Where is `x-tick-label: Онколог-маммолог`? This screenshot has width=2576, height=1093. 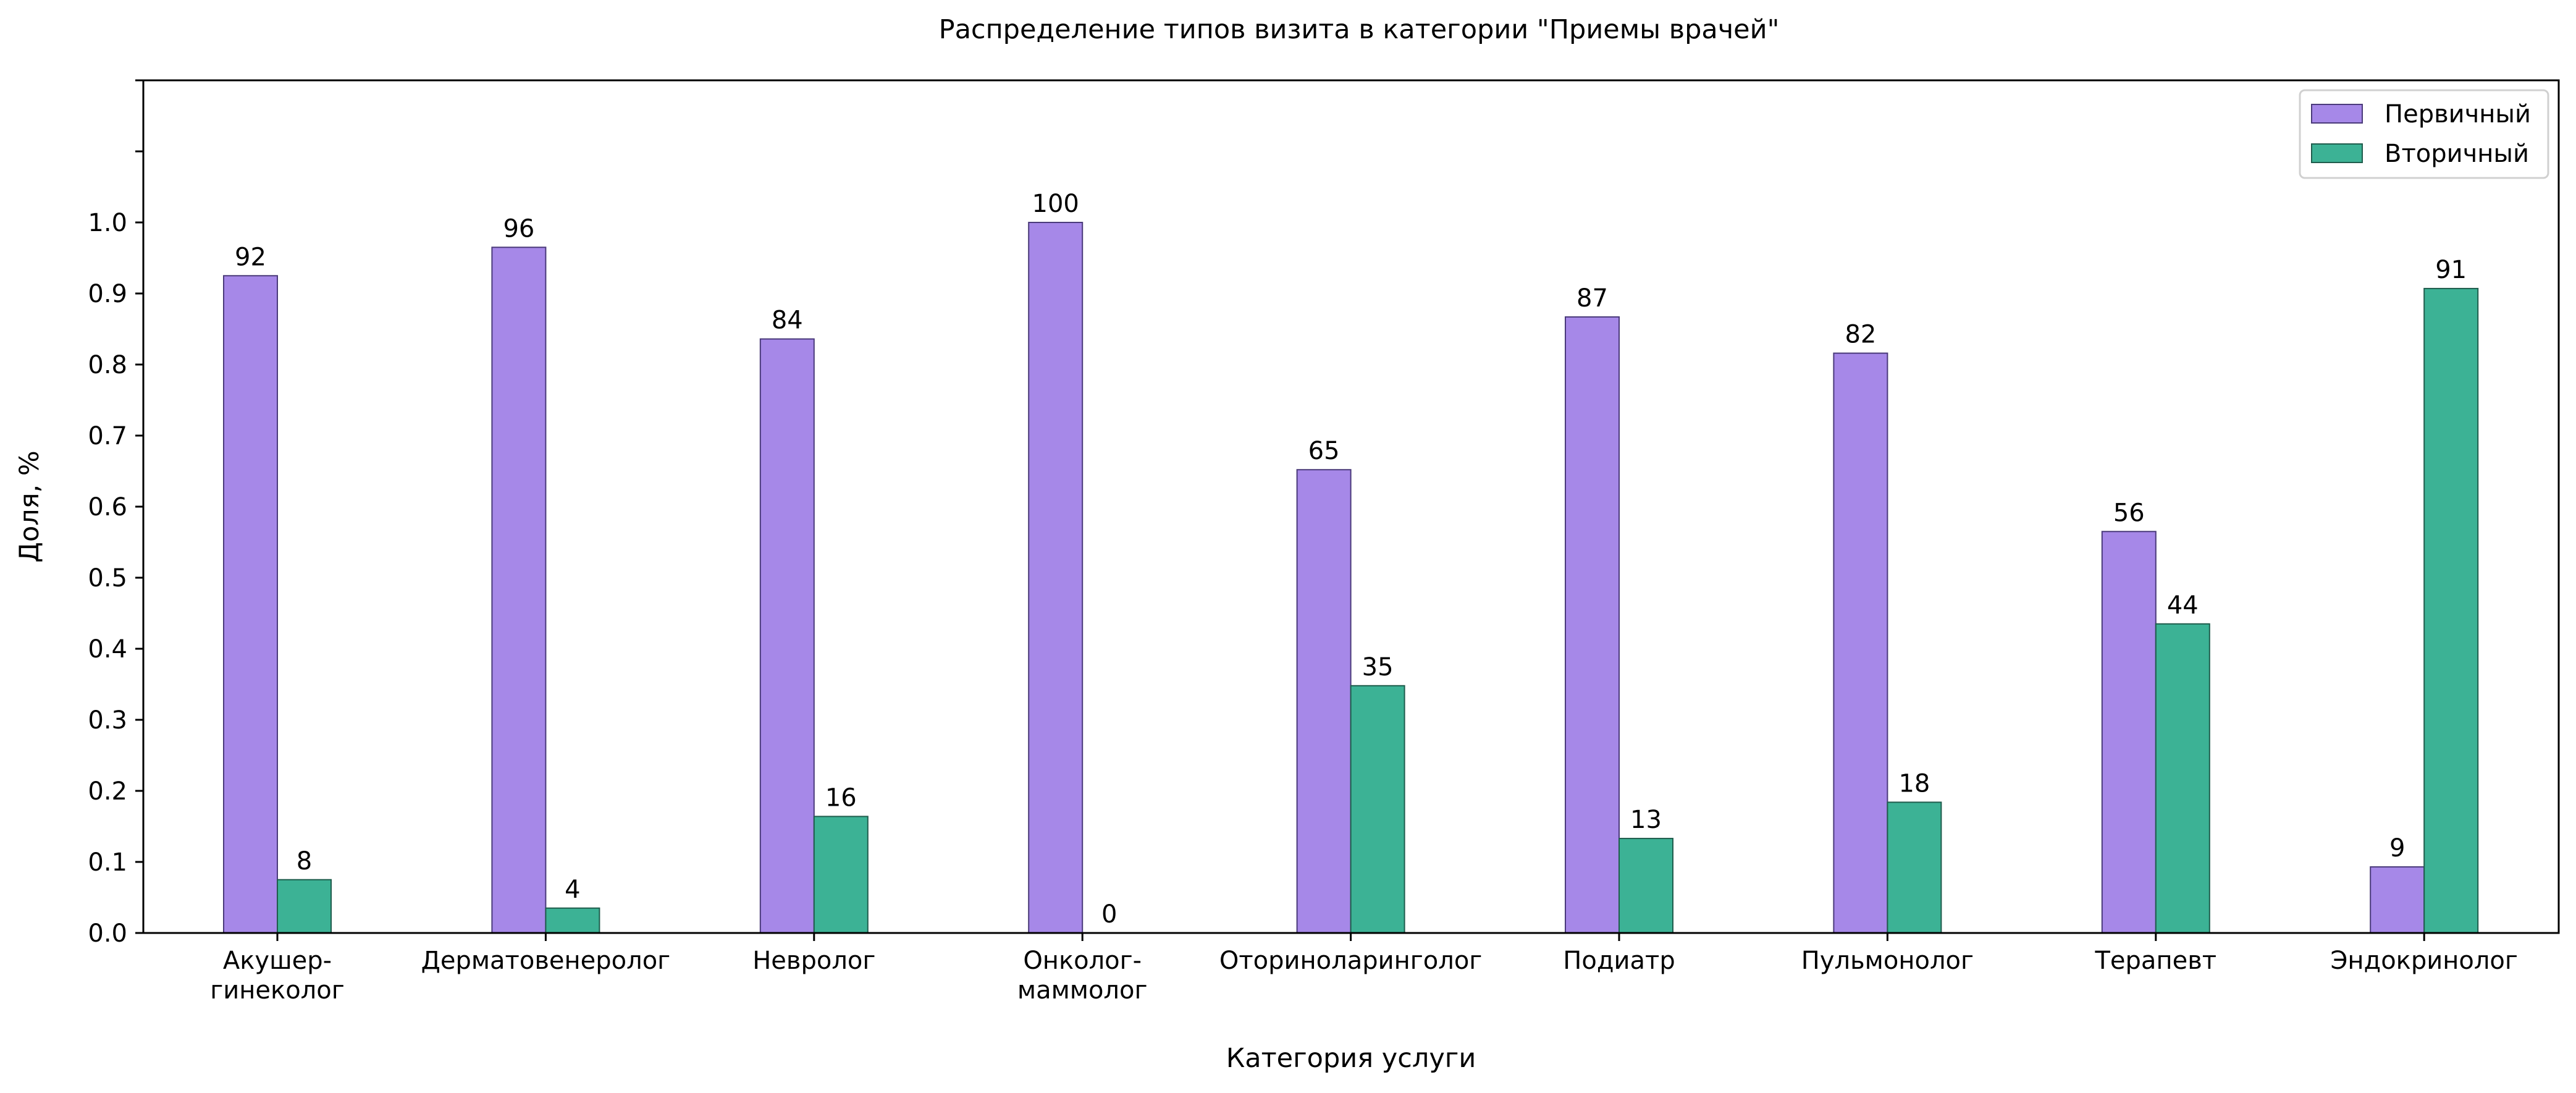
x-tick-label: Онколог-маммолог is located at coordinates (1082, 976).